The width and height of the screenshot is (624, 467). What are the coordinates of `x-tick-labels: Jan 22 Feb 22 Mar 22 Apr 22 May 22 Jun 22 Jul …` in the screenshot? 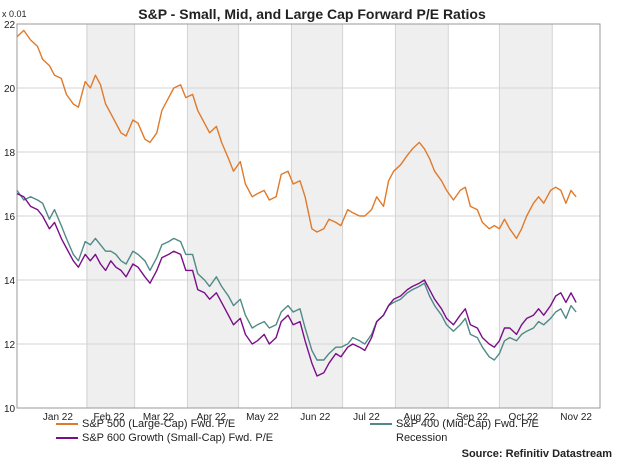 It's located at (318, 417).